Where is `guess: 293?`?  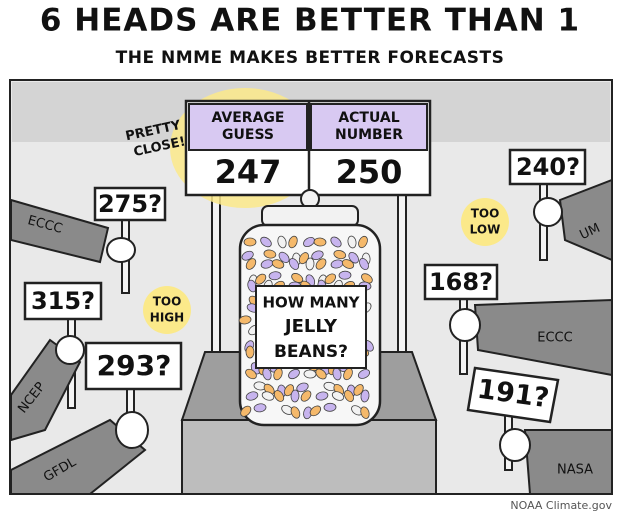 guess: 293? is located at coordinates (134, 365).